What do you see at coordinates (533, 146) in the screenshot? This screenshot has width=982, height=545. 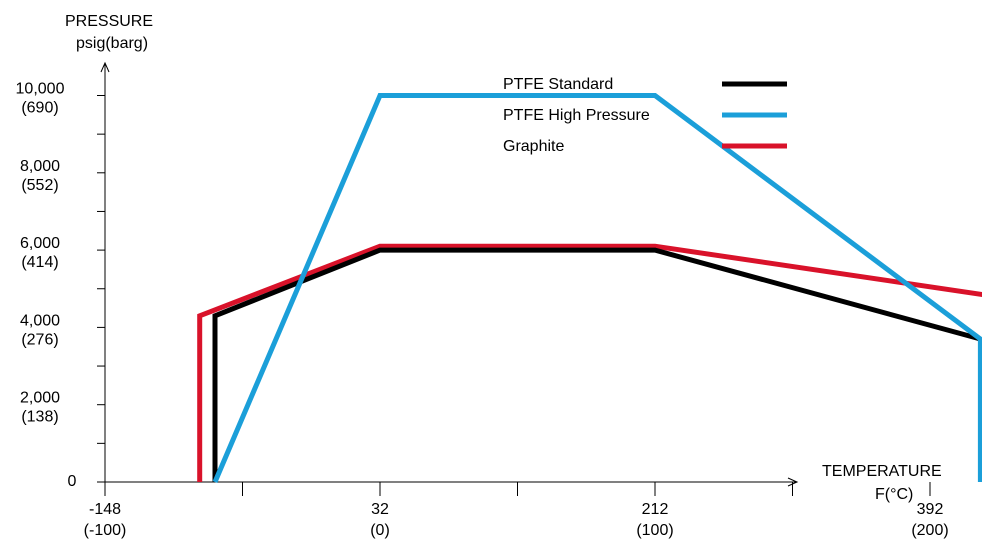 I see `legend-label-graphite: Graphite` at bounding box center [533, 146].